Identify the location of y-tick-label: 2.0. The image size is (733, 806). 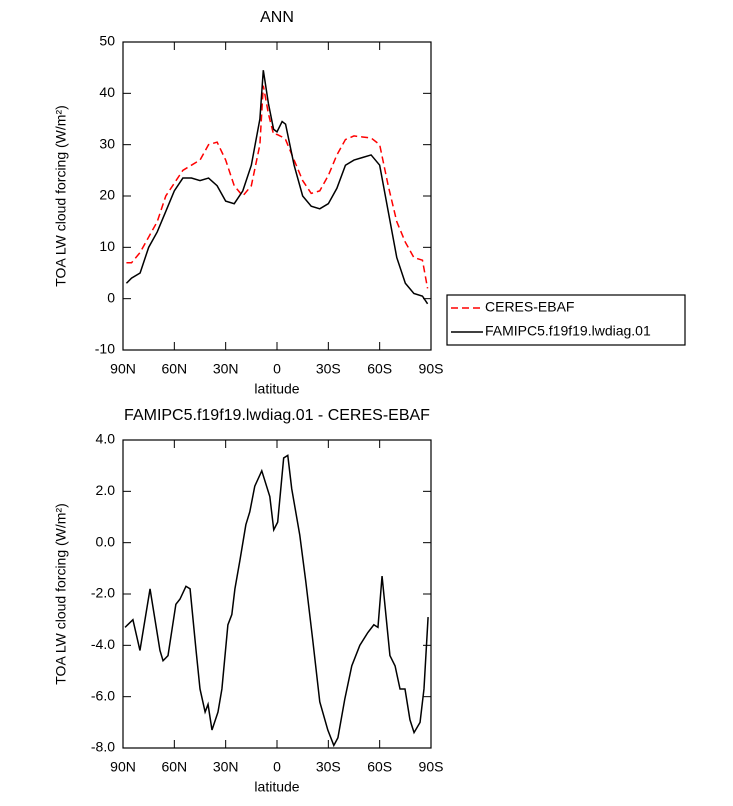
(106, 490).